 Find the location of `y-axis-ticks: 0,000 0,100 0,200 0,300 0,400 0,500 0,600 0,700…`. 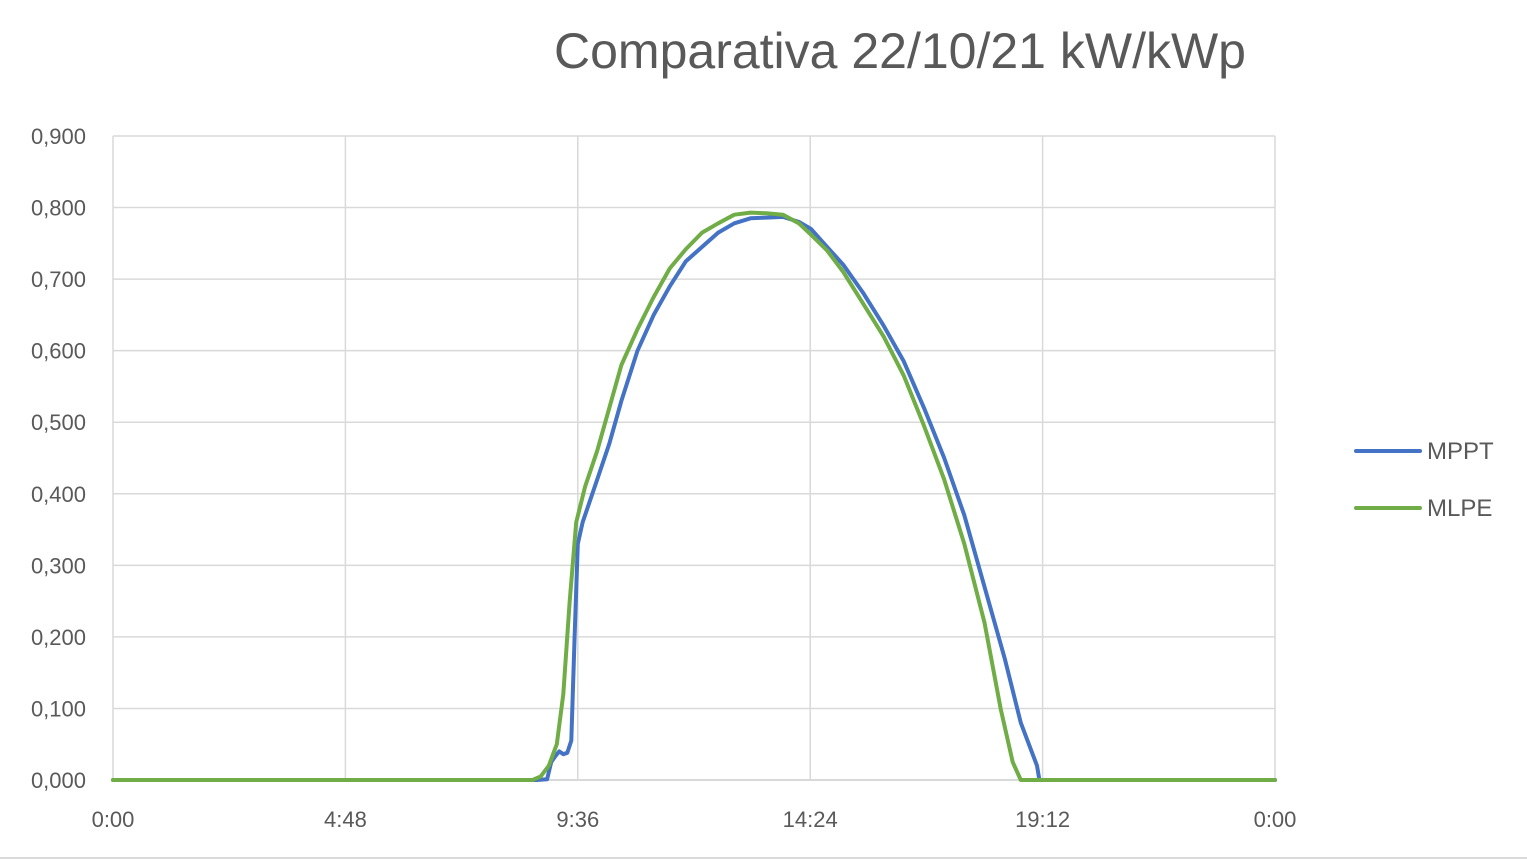

y-axis-ticks: 0,000 0,100 0,200 0,300 0,400 0,500 0,600 0,700… is located at coordinates (58, 458).